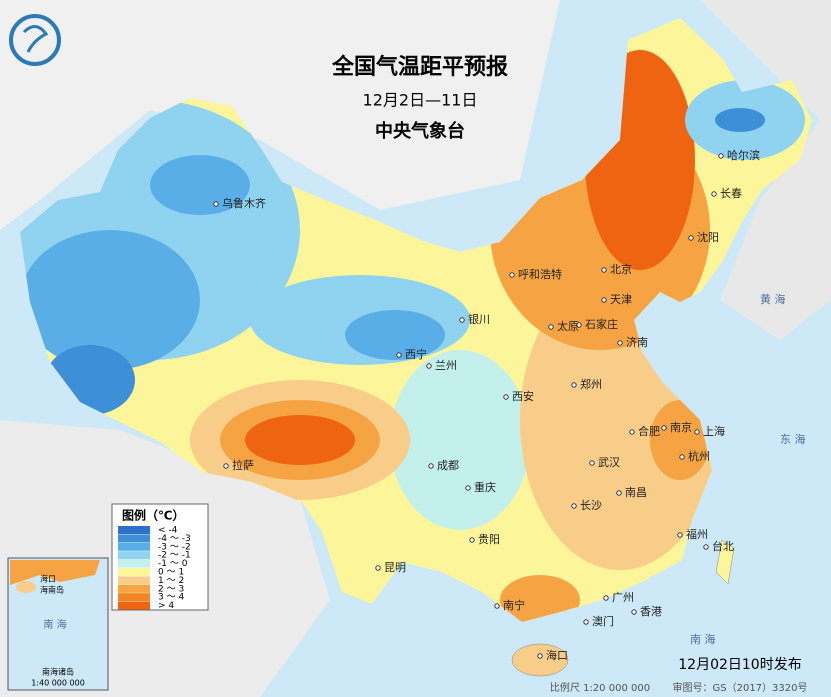 This screenshot has height=697, width=831. Describe the element at coordinates (174, 547) in the screenshot. I see `legend-label: -3 ～ -2` at that location.